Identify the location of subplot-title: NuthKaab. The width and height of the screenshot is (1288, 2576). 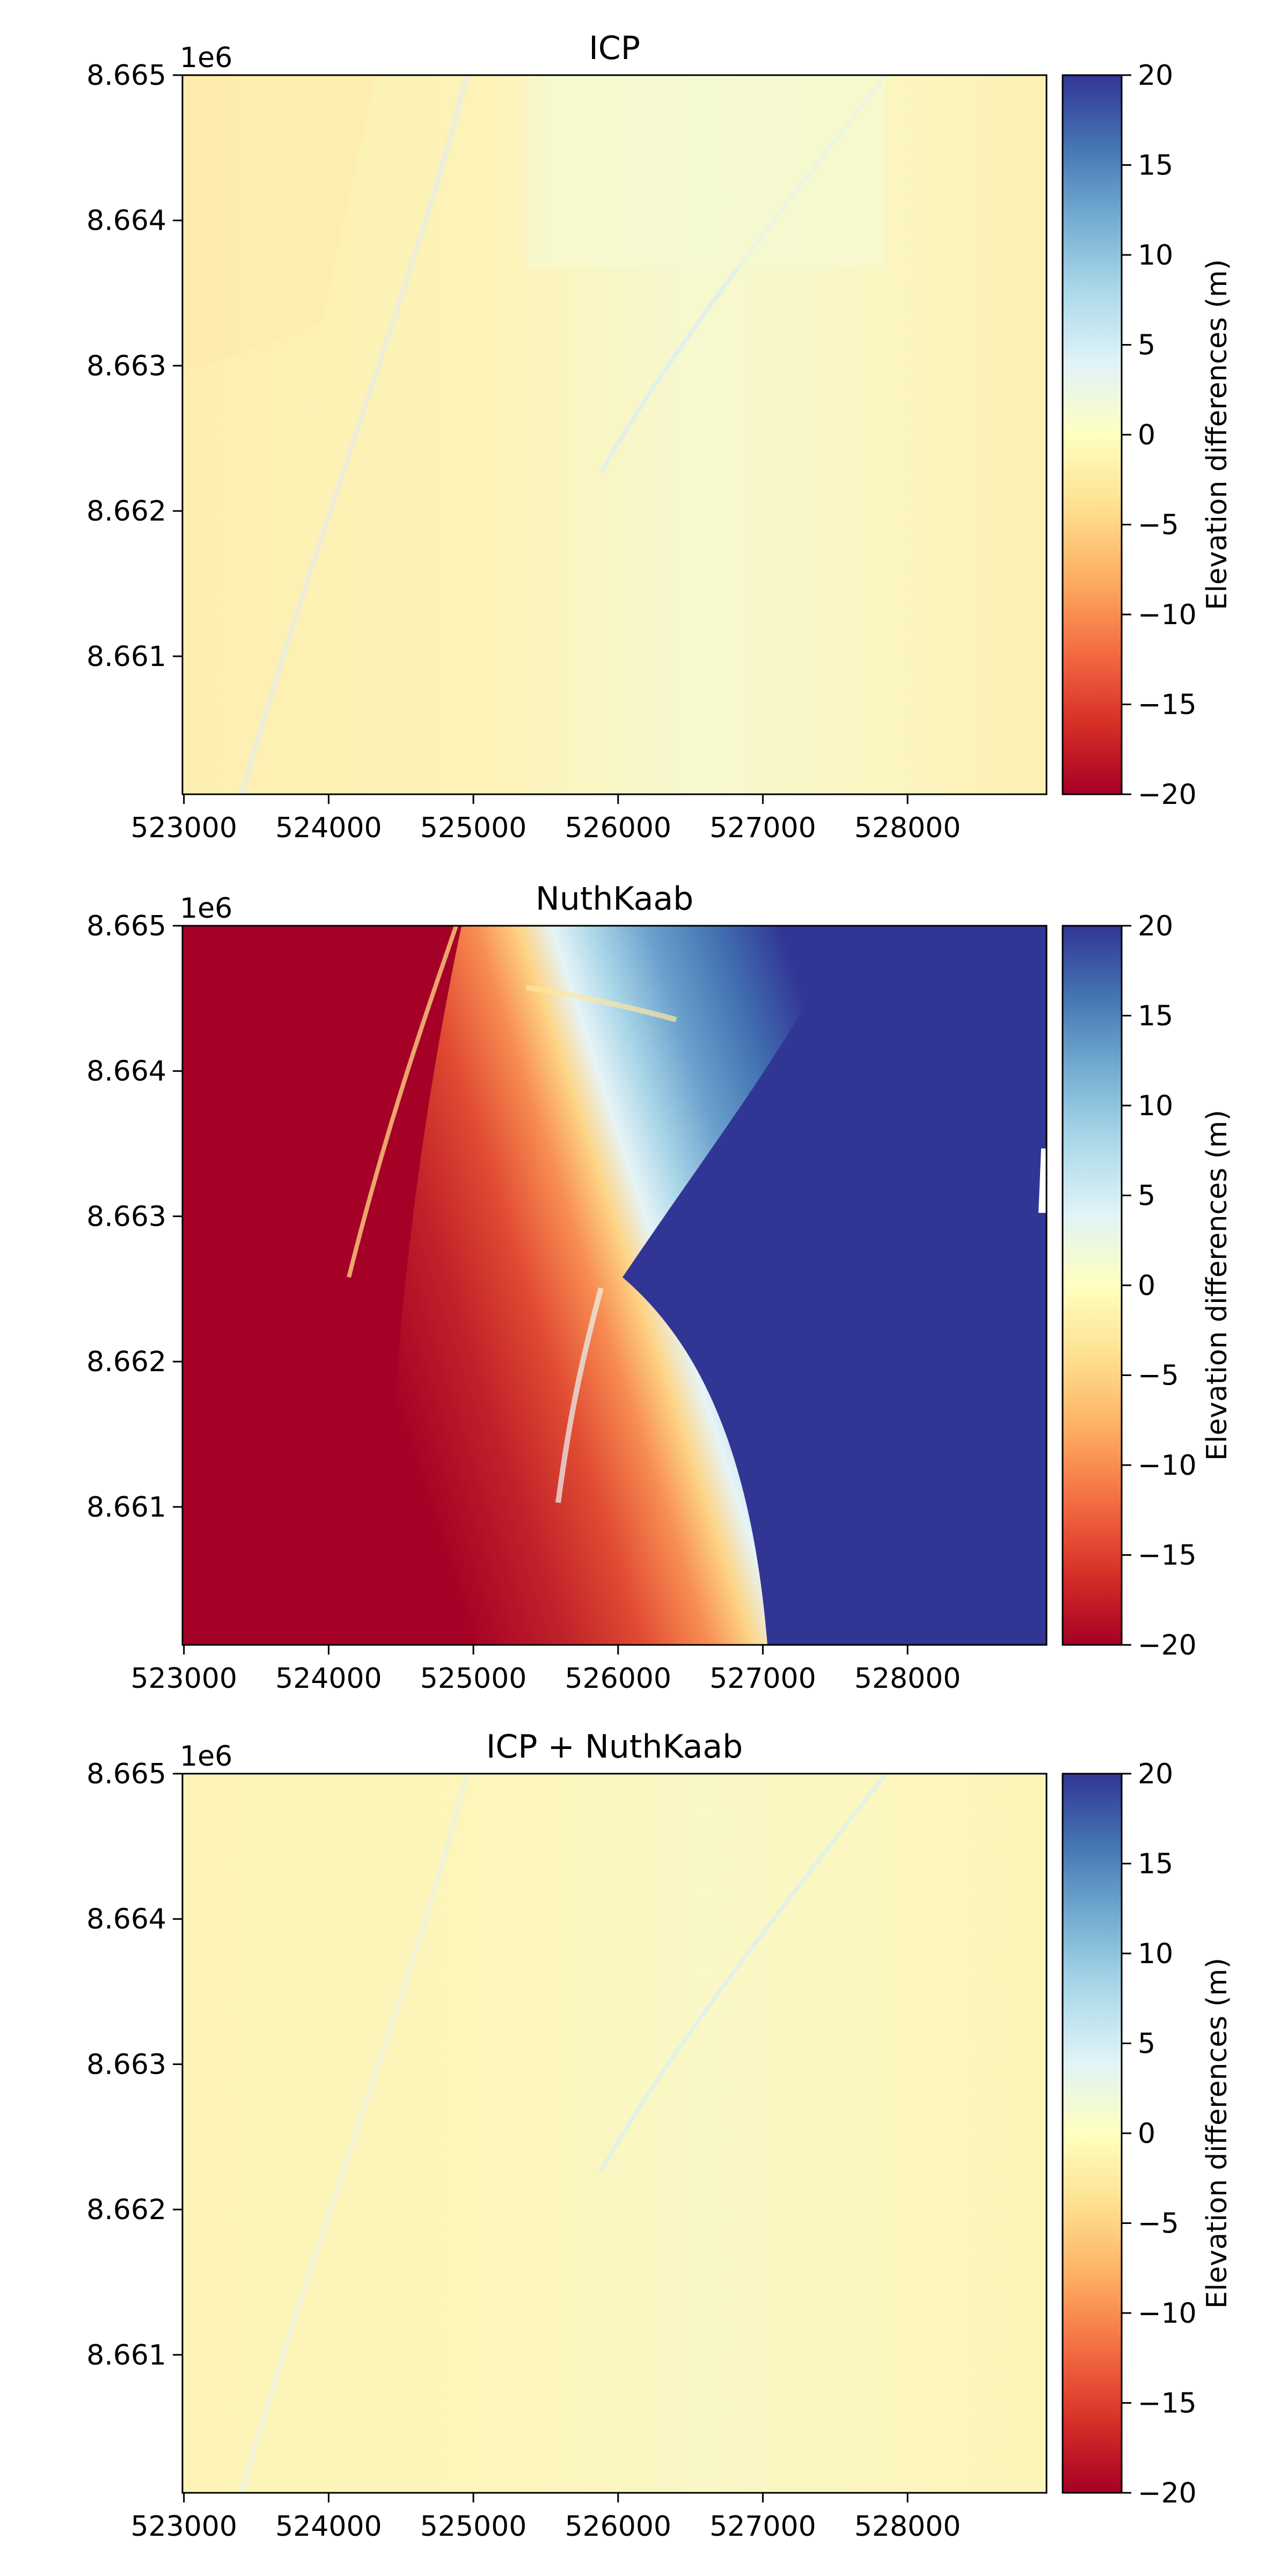
(614, 899).